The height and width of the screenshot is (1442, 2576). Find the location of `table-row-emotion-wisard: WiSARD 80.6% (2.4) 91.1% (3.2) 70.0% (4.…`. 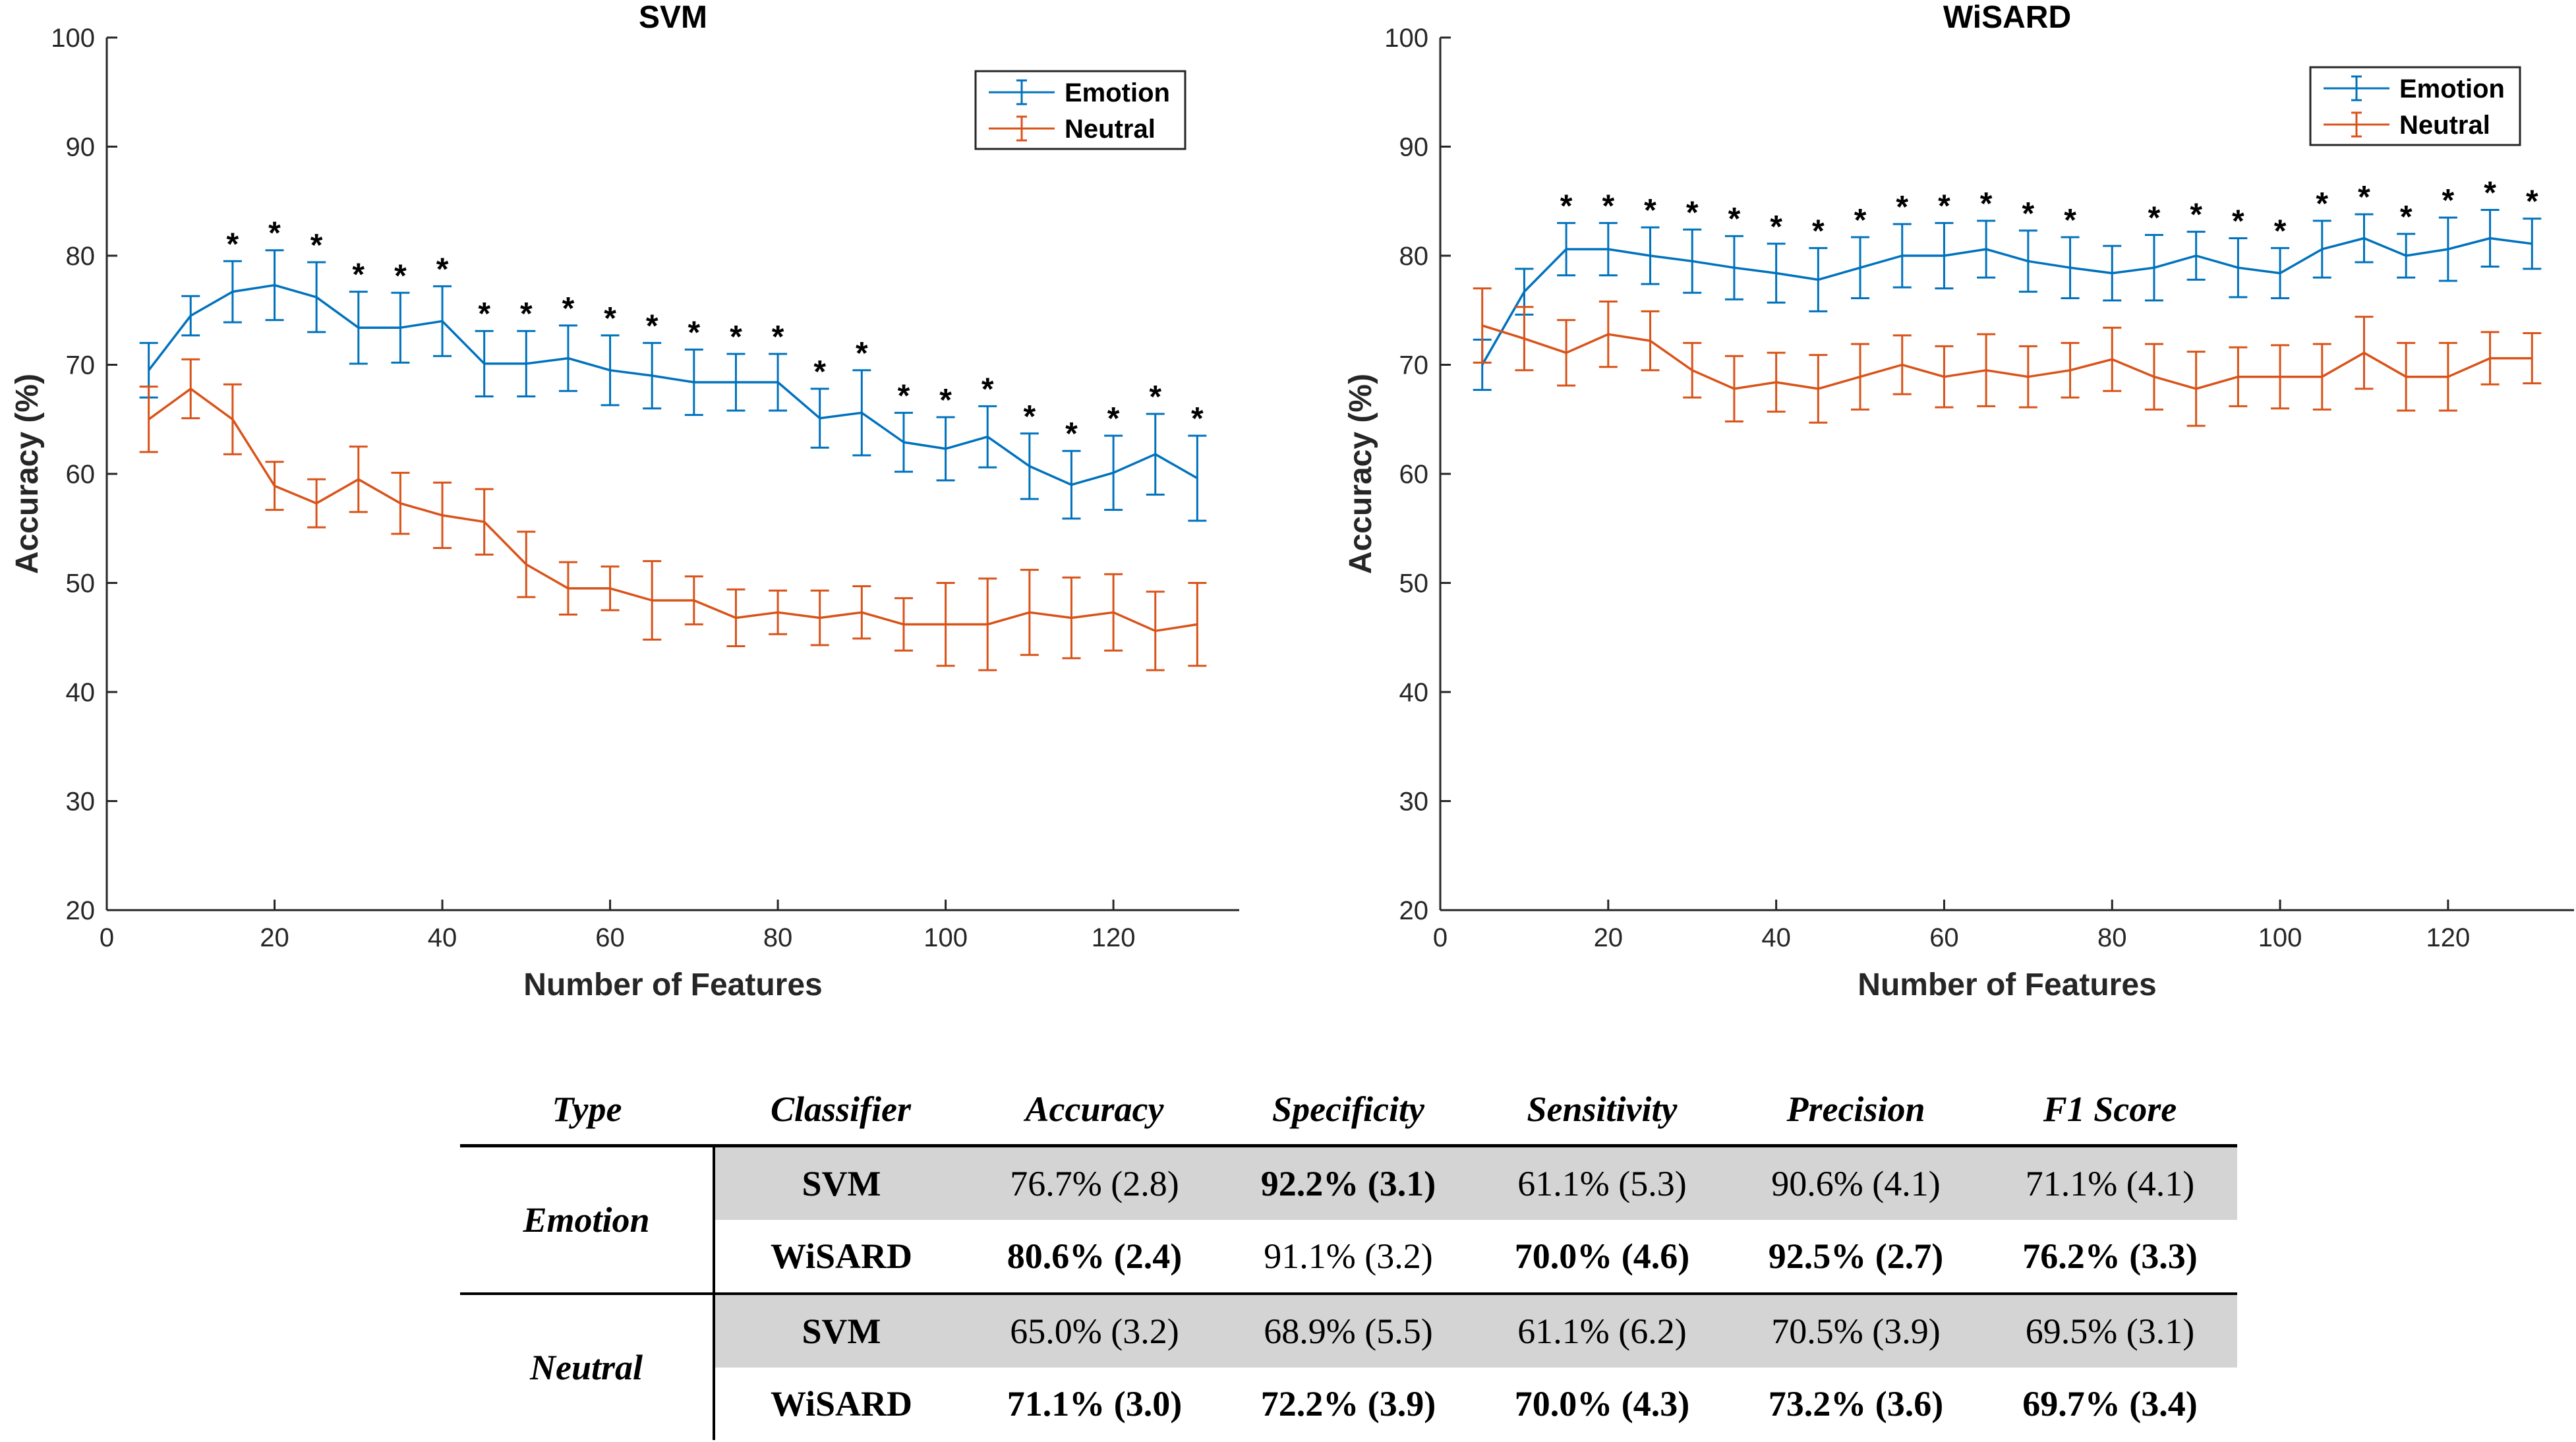

table-row-emotion-wisard: WiSARD 80.6% (2.4) 91.1% (3.2) 70.0% (4.… is located at coordinates (1348, 1257).